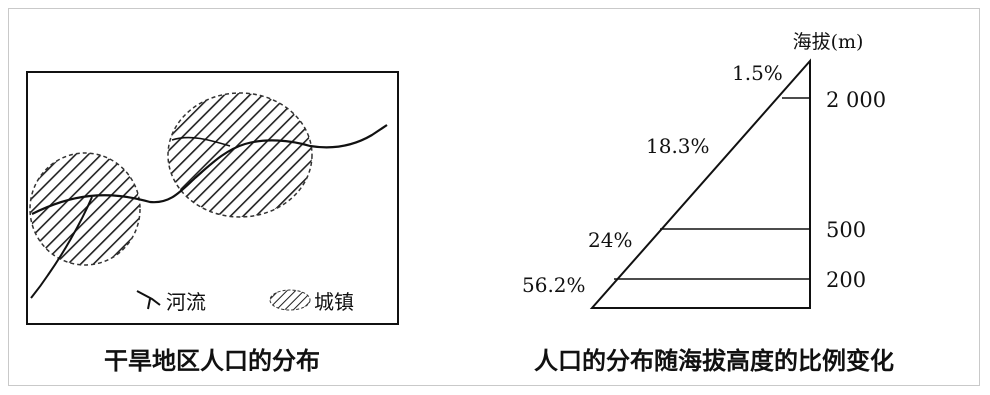 The width and height of the screenshot is (990, 395). What do you see at coordinates (828, 42) in the screenshot?
I see `axis-title: 海拔(m)` at bounding box center [828, 42].